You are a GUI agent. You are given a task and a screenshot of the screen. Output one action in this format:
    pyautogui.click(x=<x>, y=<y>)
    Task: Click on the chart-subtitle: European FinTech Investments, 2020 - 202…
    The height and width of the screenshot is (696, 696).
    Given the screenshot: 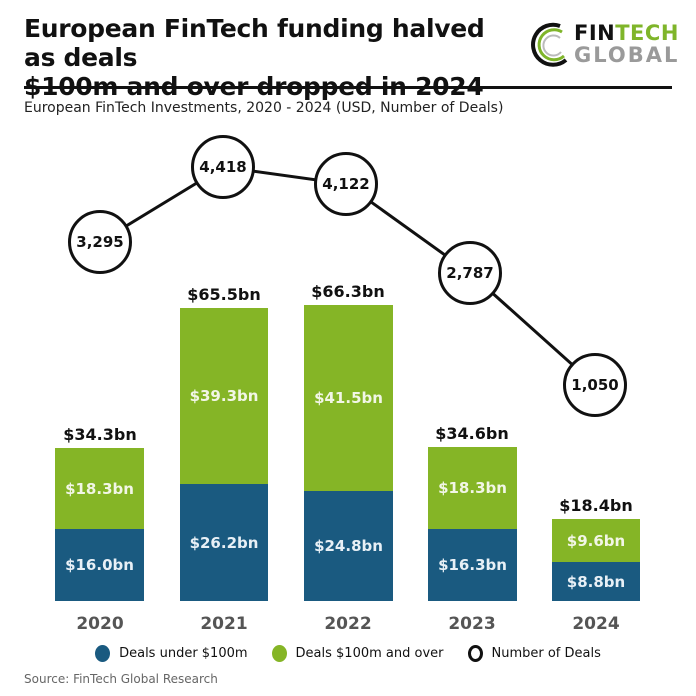 What is the action you would take?
    pyautogui.click(x=264, y=108)
    